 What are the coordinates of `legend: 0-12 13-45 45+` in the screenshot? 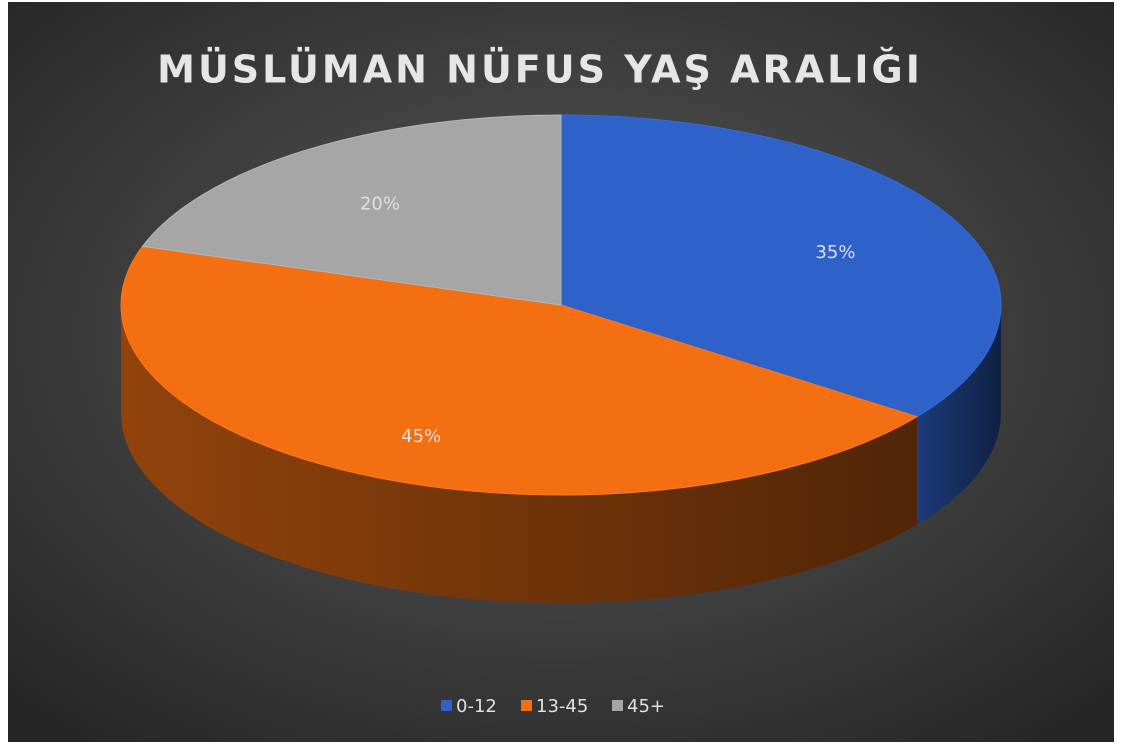 It's located at (553, 706).